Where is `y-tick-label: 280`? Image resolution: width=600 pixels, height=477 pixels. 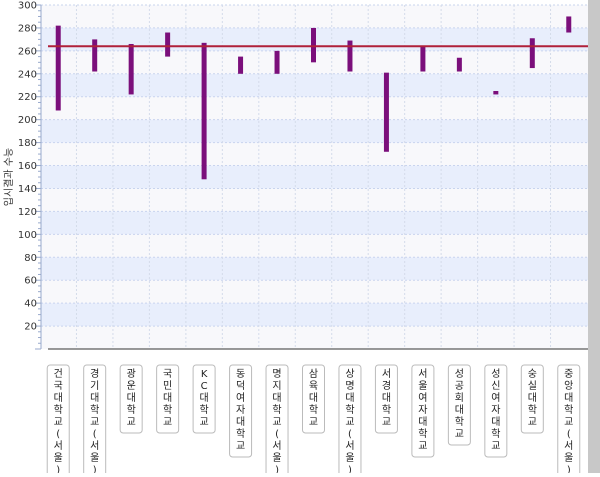
y-tick-label: 280 is located at coordinates (27, 28).